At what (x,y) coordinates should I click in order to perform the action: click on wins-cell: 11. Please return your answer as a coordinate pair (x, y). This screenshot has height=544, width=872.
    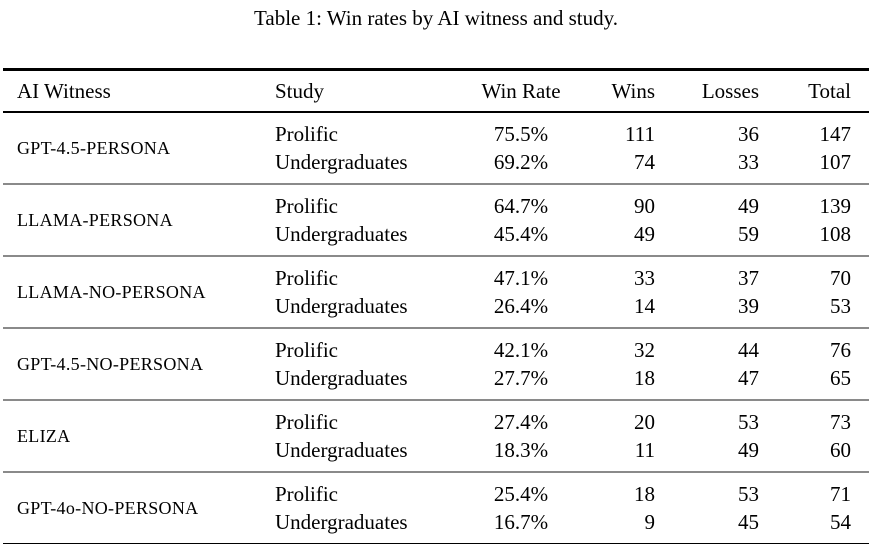
    Looking at the image, I should click on (644, 450).